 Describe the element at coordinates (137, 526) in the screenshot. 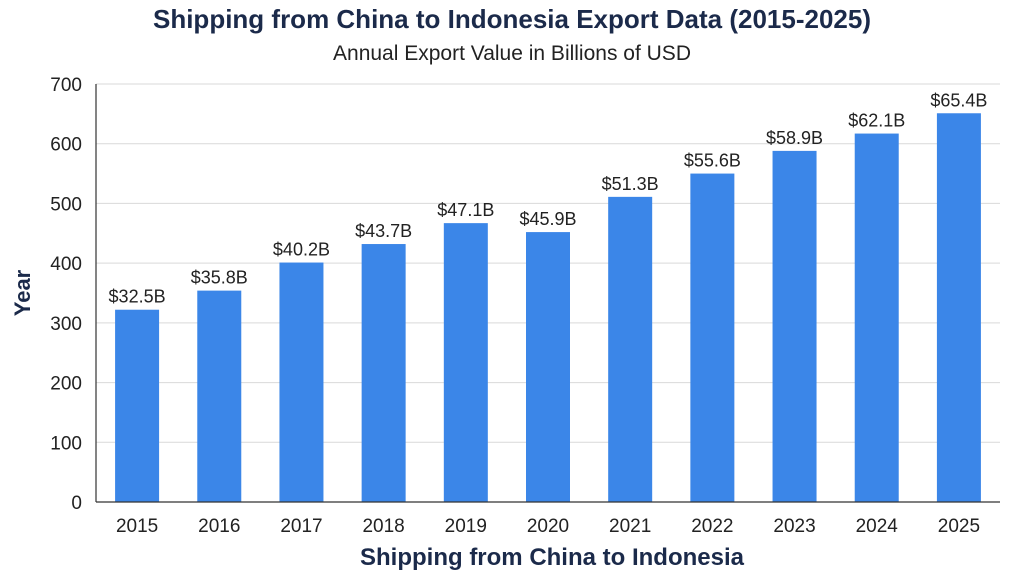

I see `x-tick-label-2015: 2015` at that location.